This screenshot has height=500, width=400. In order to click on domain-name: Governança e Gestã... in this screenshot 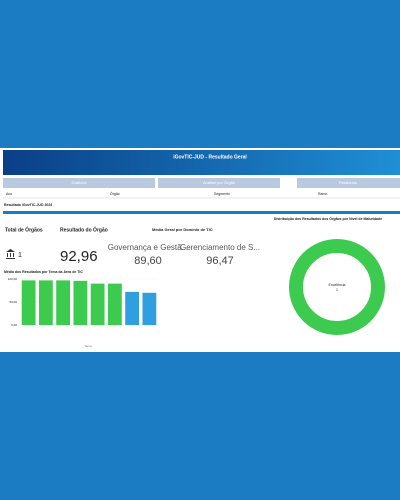, I will do `click(148, 247)`.